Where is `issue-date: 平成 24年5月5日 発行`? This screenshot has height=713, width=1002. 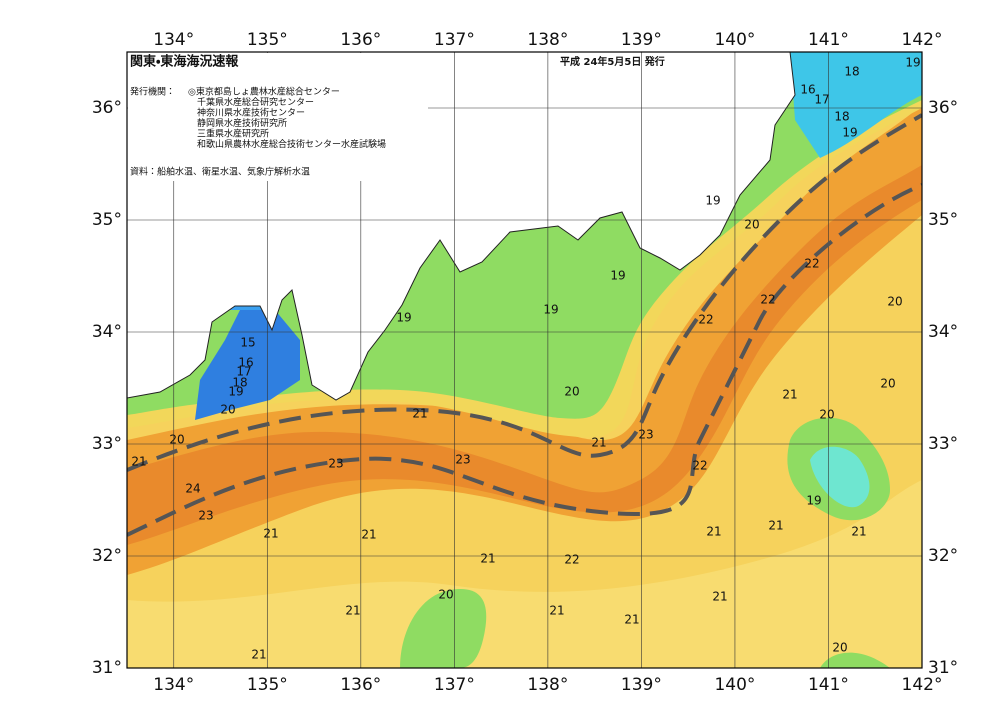
issue-date: 平成 24年5月5日 発行 is located at coordinates (612, 61).